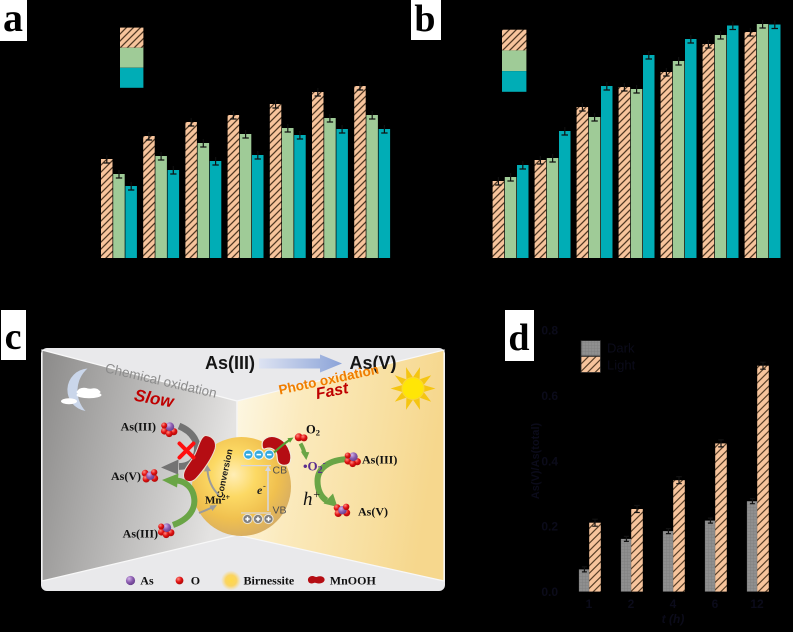 This screenshot has height=632, width=793. Describe the element at coordinates (621, 365) in the screenshot. I see `svg-text: Light` at that location.